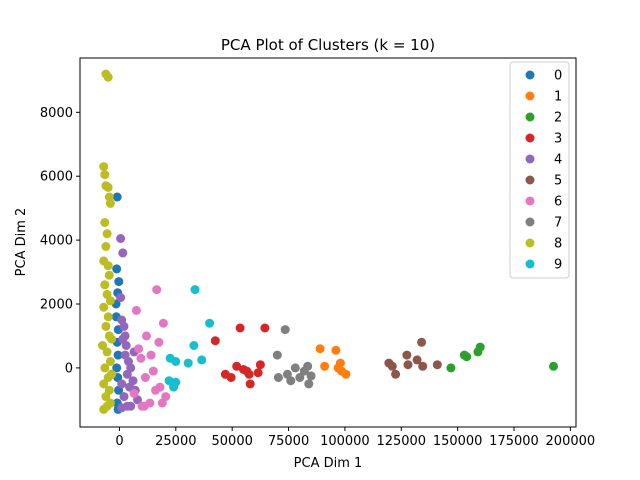 The height and width of the screenshot is (480, 640). What do you see at coordinates (345, 441) in the screenshot?
I see `x-tick-label: 100000` at bounding box center [345, 441].